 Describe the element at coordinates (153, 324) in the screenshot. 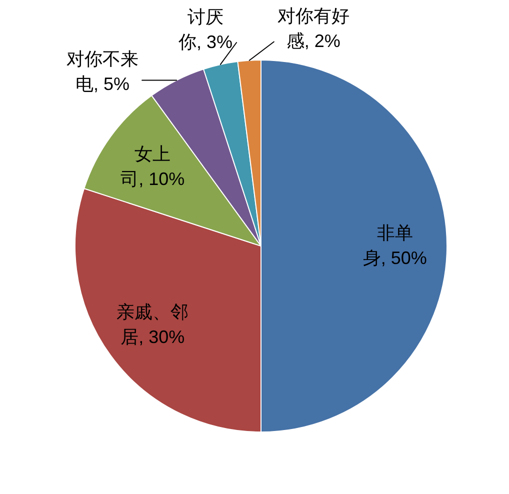

I see `slice-label: 亲戚、邻居, 30%` at that location.